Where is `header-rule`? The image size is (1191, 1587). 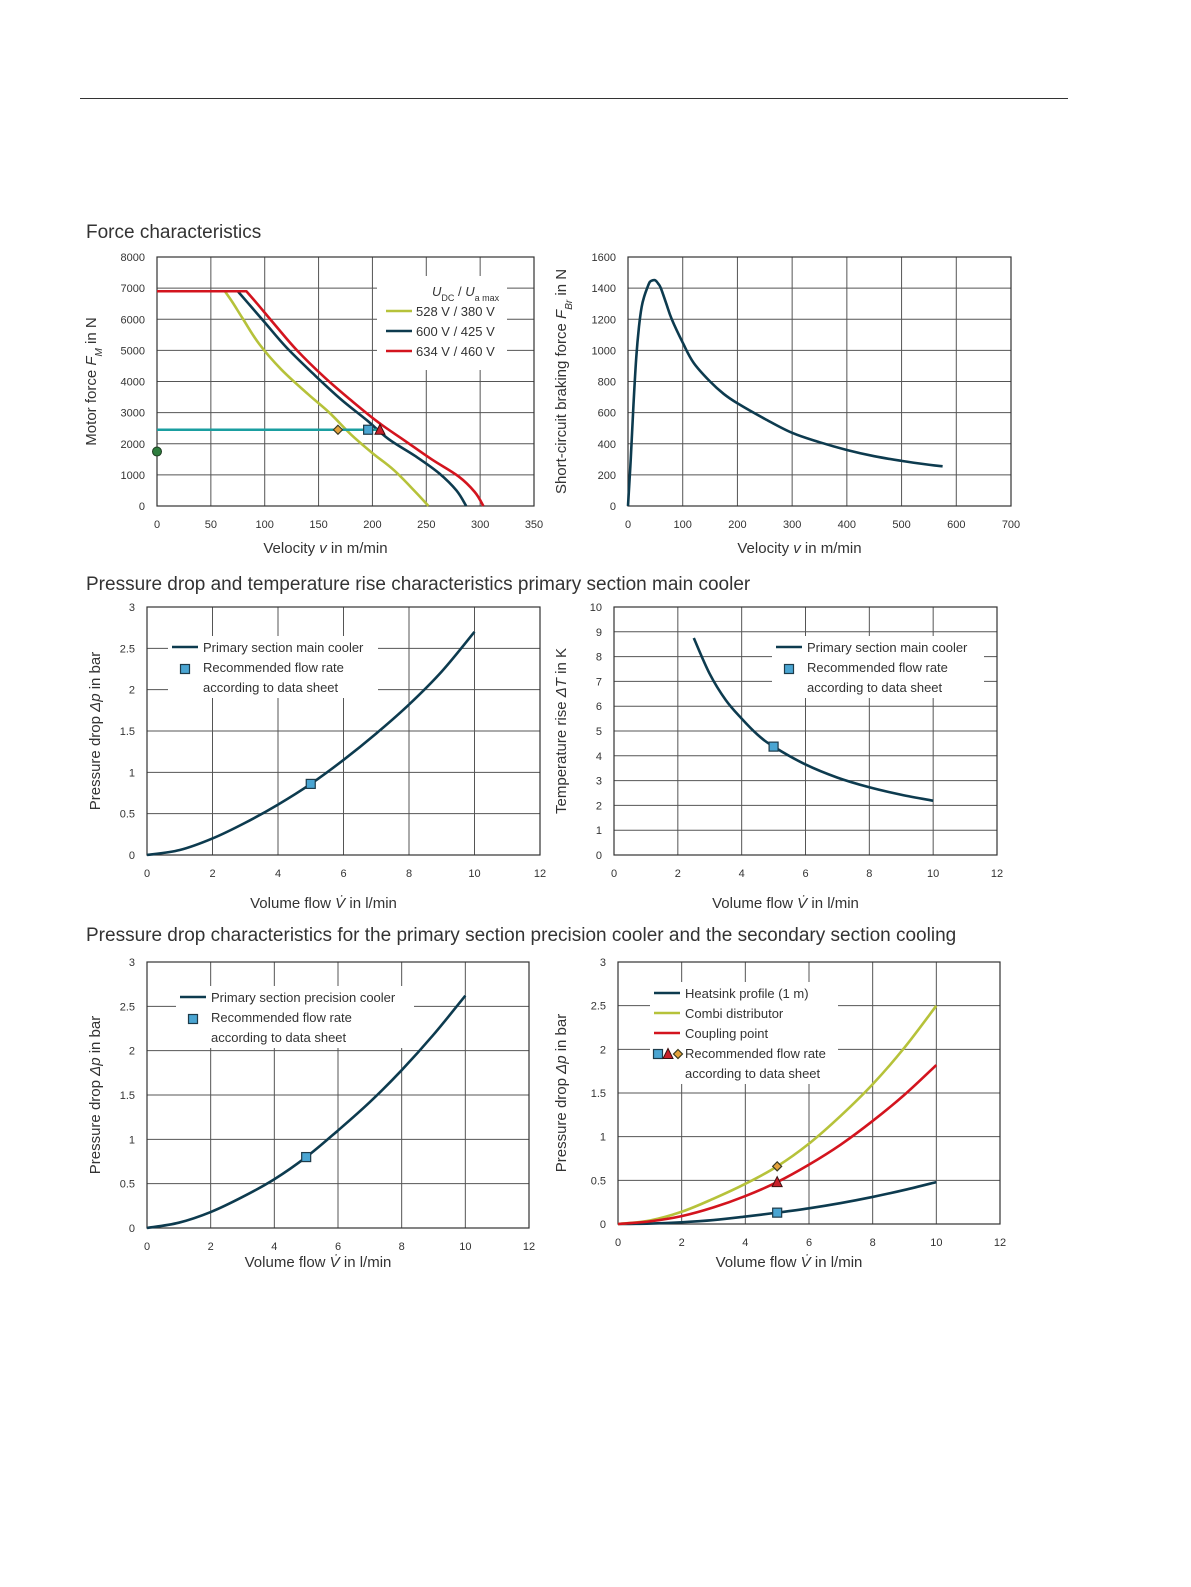
header-rule is located at coordinates (574, 98).